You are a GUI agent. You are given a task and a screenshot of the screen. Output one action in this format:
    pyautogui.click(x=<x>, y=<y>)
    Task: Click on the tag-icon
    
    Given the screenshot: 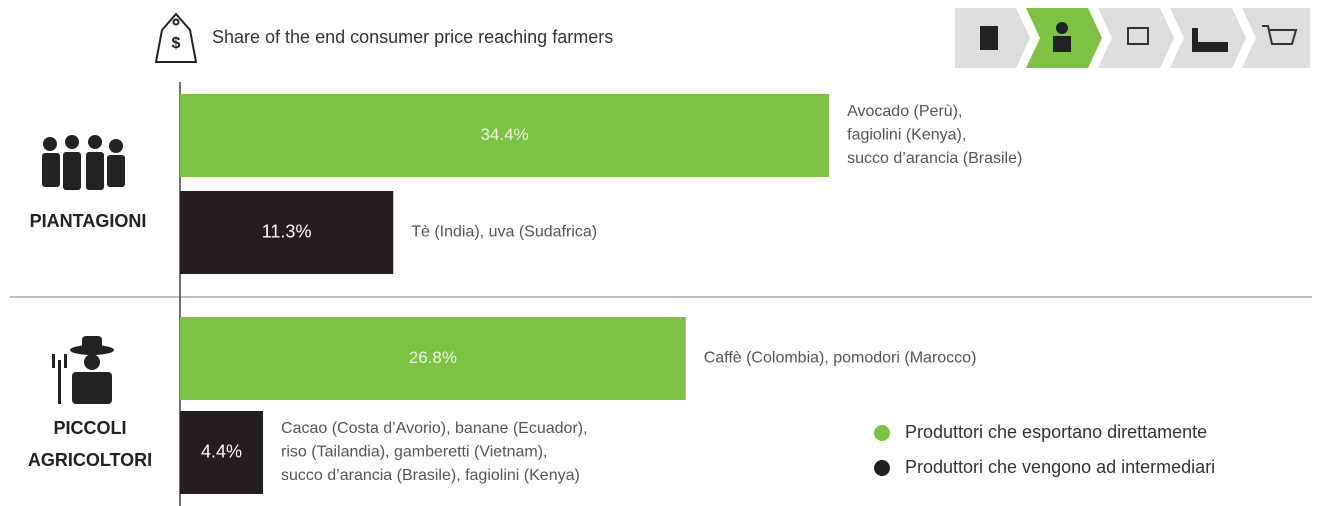 What is the action you would take?
    pyautogui.click(x=176, y=37)
    